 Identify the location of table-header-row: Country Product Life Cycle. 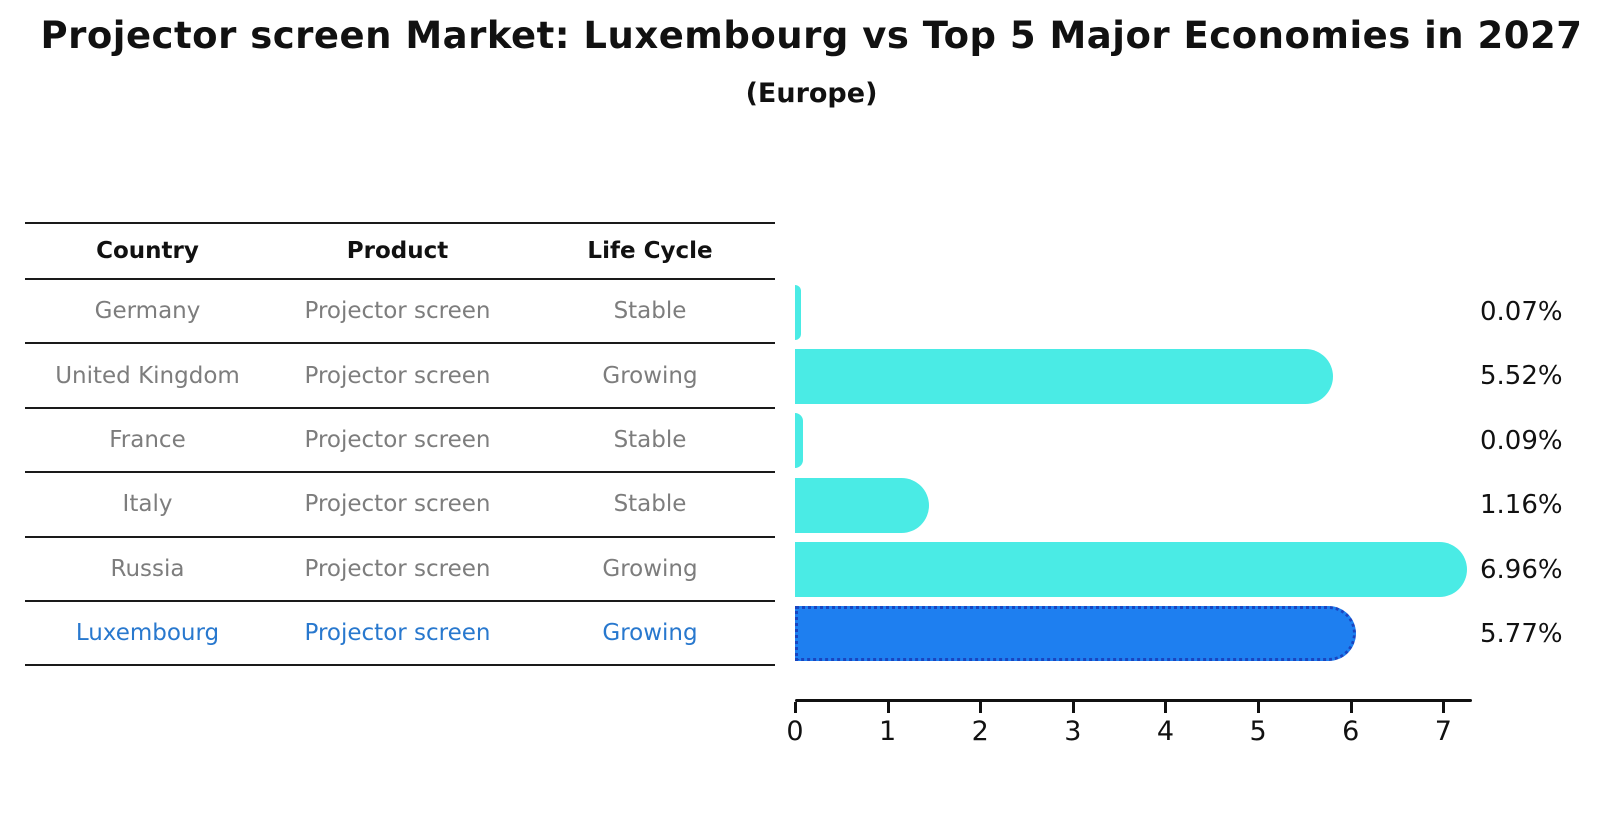
(400, 251).